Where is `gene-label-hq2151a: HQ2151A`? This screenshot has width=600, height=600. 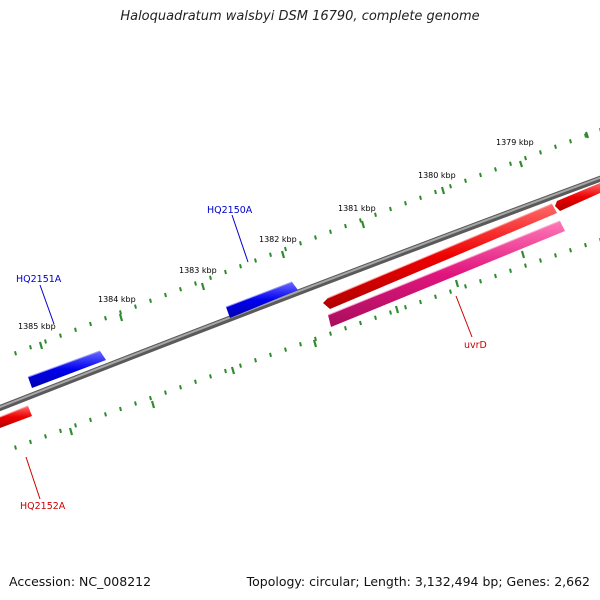 gene-label-hq2151a: HQ2151A is located at coordinates (39, 279).